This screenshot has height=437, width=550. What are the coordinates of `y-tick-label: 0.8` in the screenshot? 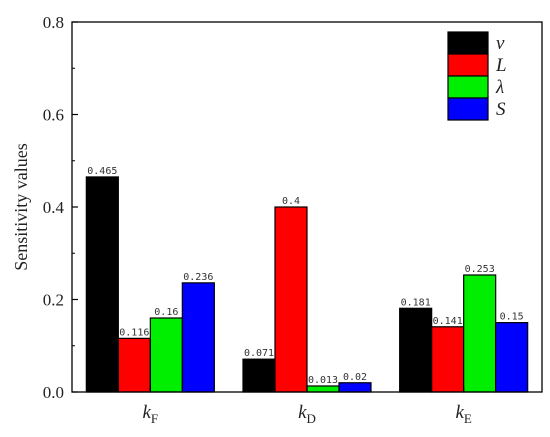 It's located at (53, 22).